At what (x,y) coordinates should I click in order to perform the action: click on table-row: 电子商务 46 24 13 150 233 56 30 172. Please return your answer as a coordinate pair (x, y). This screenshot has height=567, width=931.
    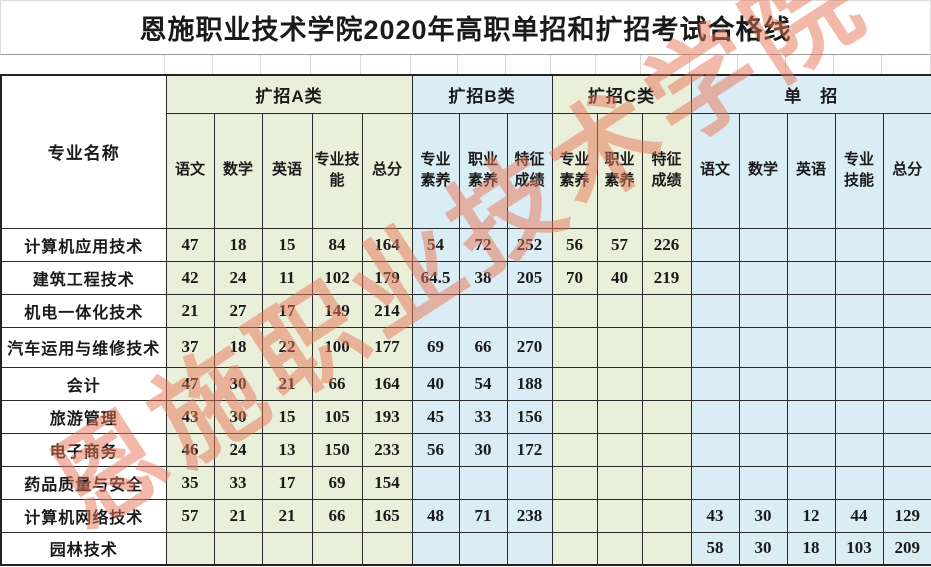
    Looking at the image, I should click on (465, 449).